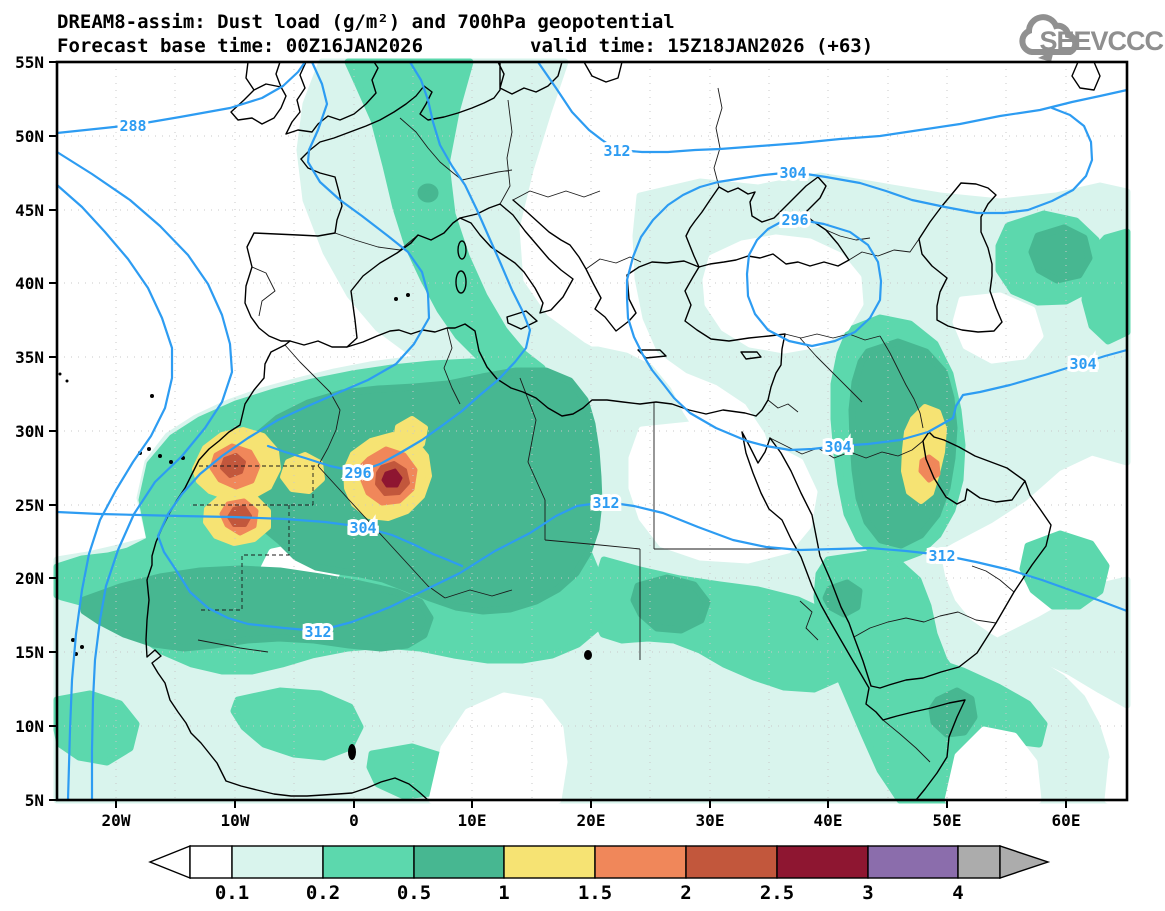 Image resolution: width=1165 pixels, height=911 pixels. I want to click on colorbar-label: 1.5, so click(595, 893).